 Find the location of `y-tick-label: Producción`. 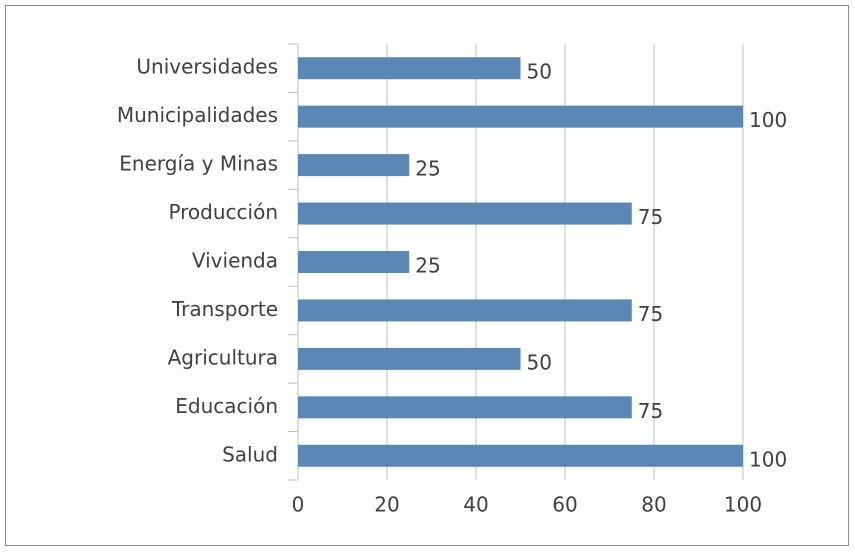

y-tick-label: Producción is located at coordinates (223, 212).